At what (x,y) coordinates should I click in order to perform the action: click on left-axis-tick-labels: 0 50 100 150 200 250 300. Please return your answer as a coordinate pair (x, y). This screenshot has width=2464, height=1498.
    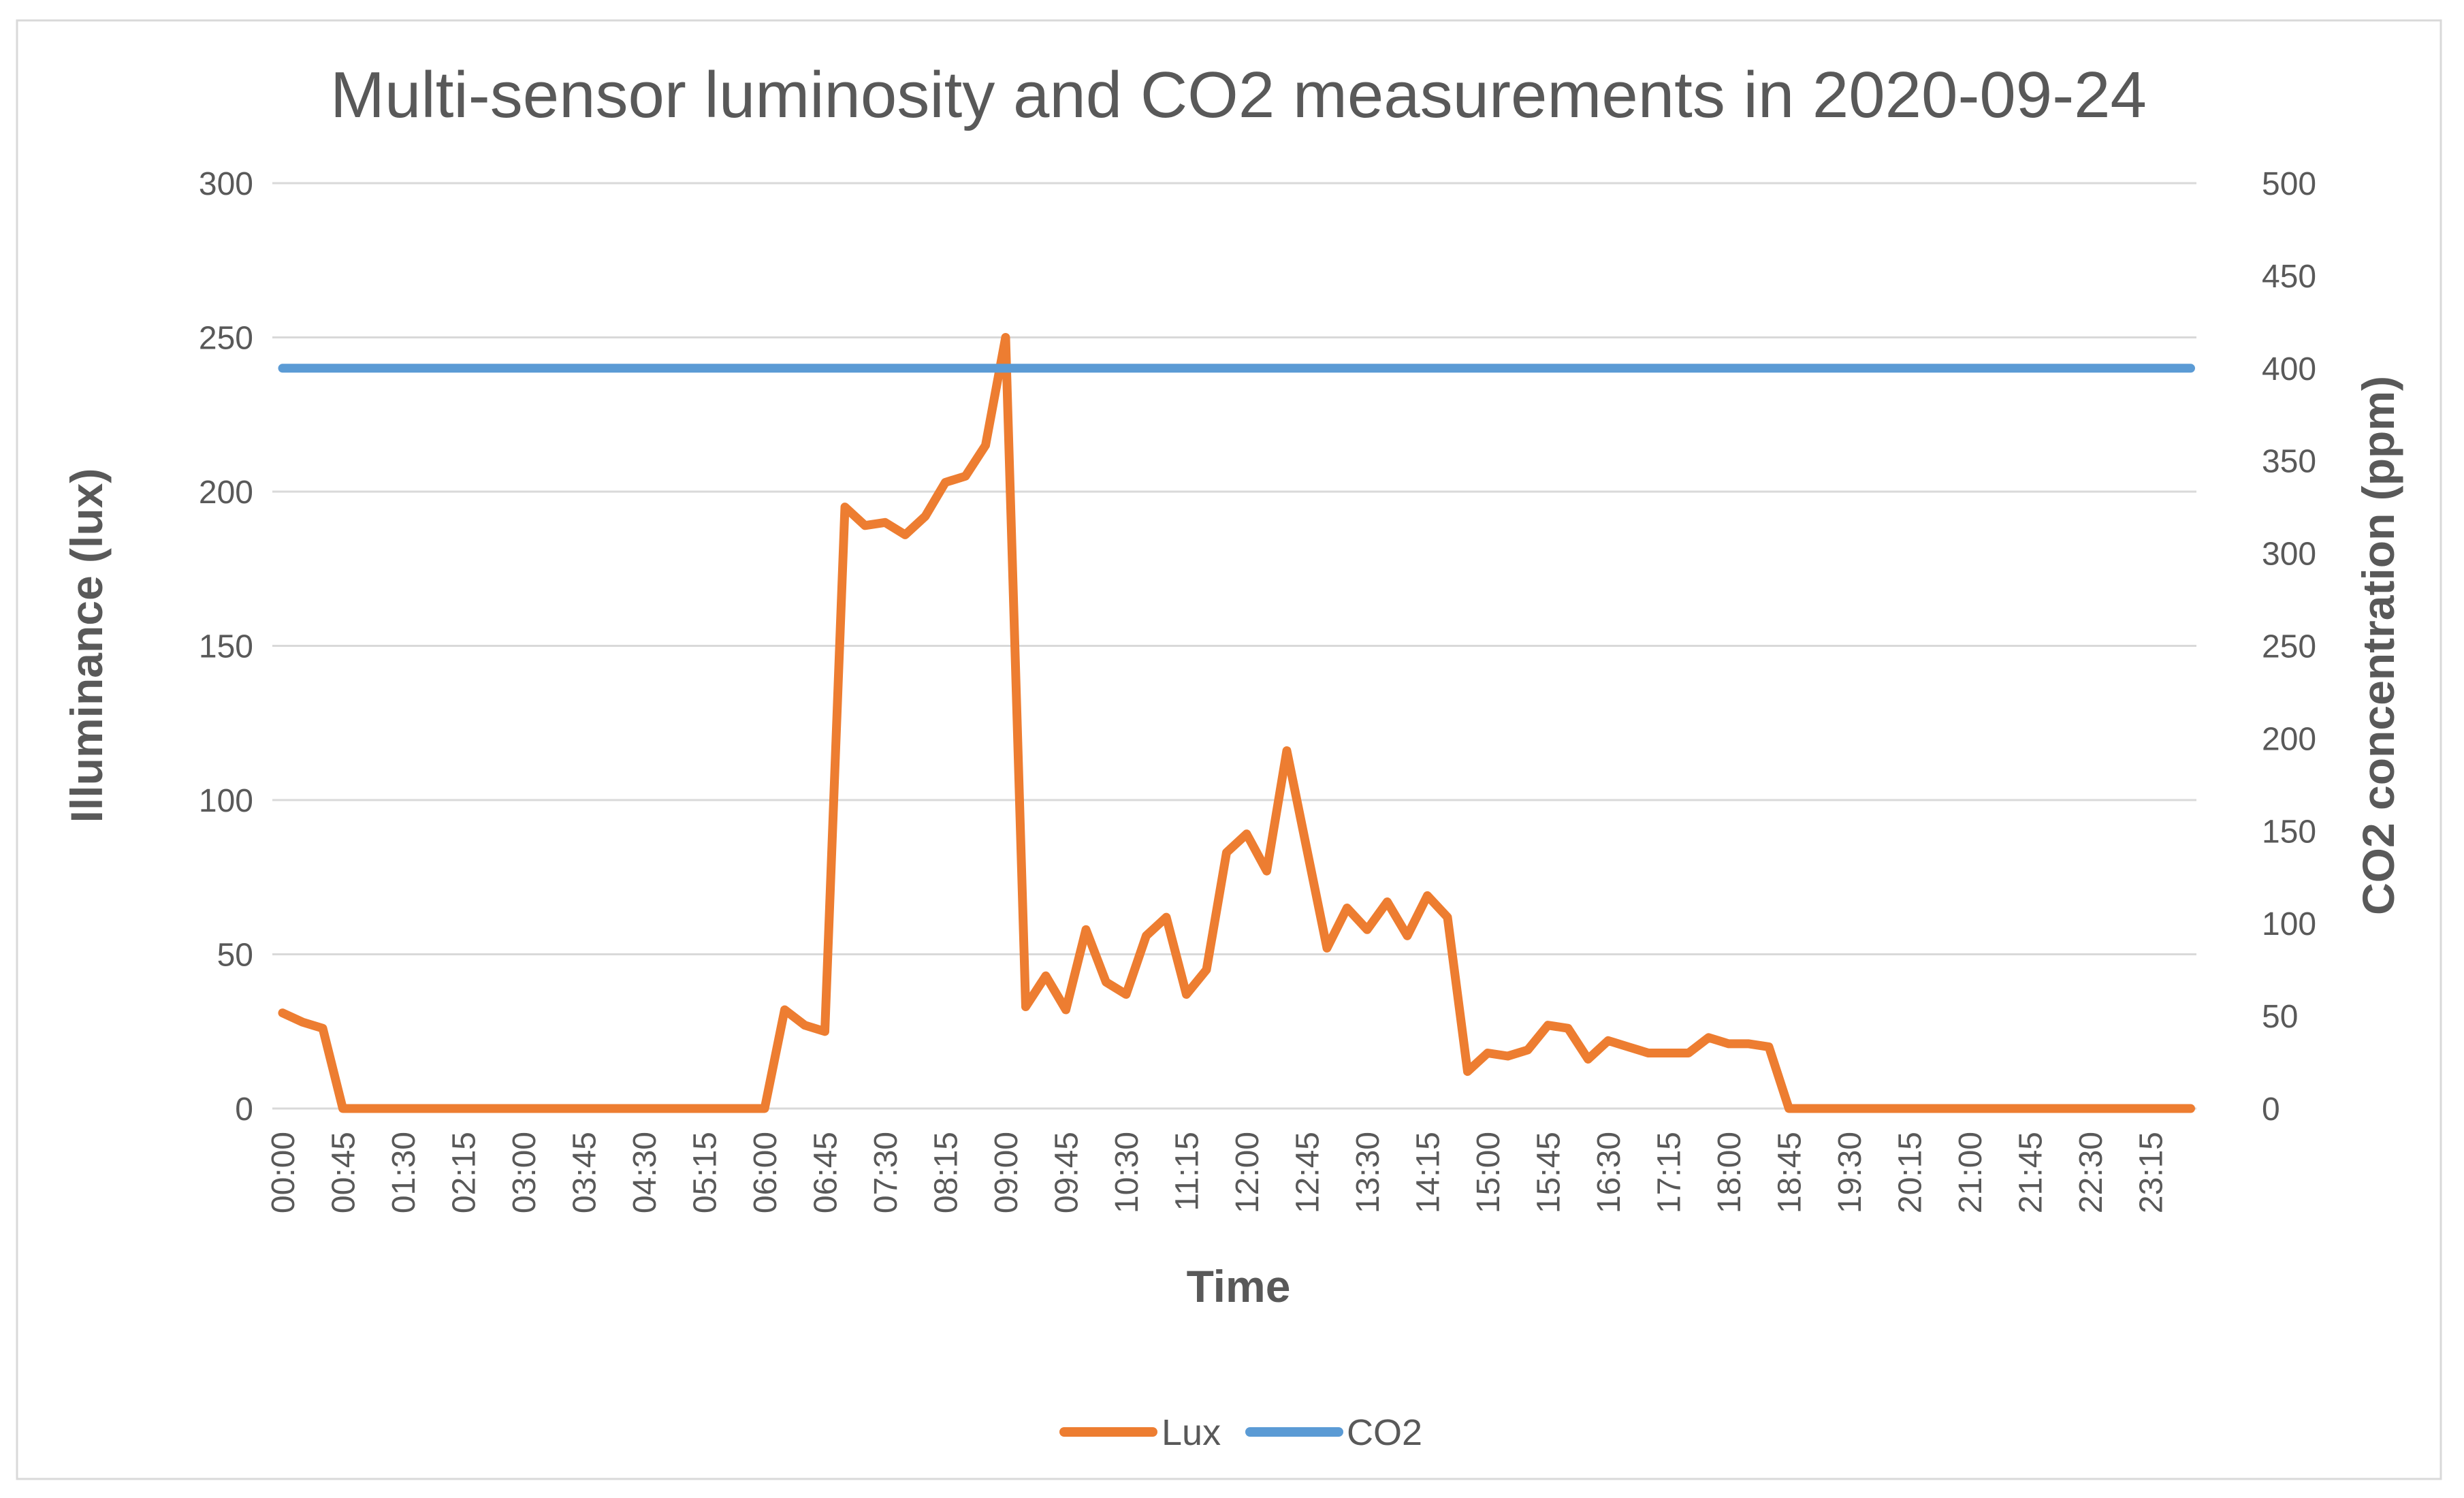
    Looking at the image, I should click on (226, 647).